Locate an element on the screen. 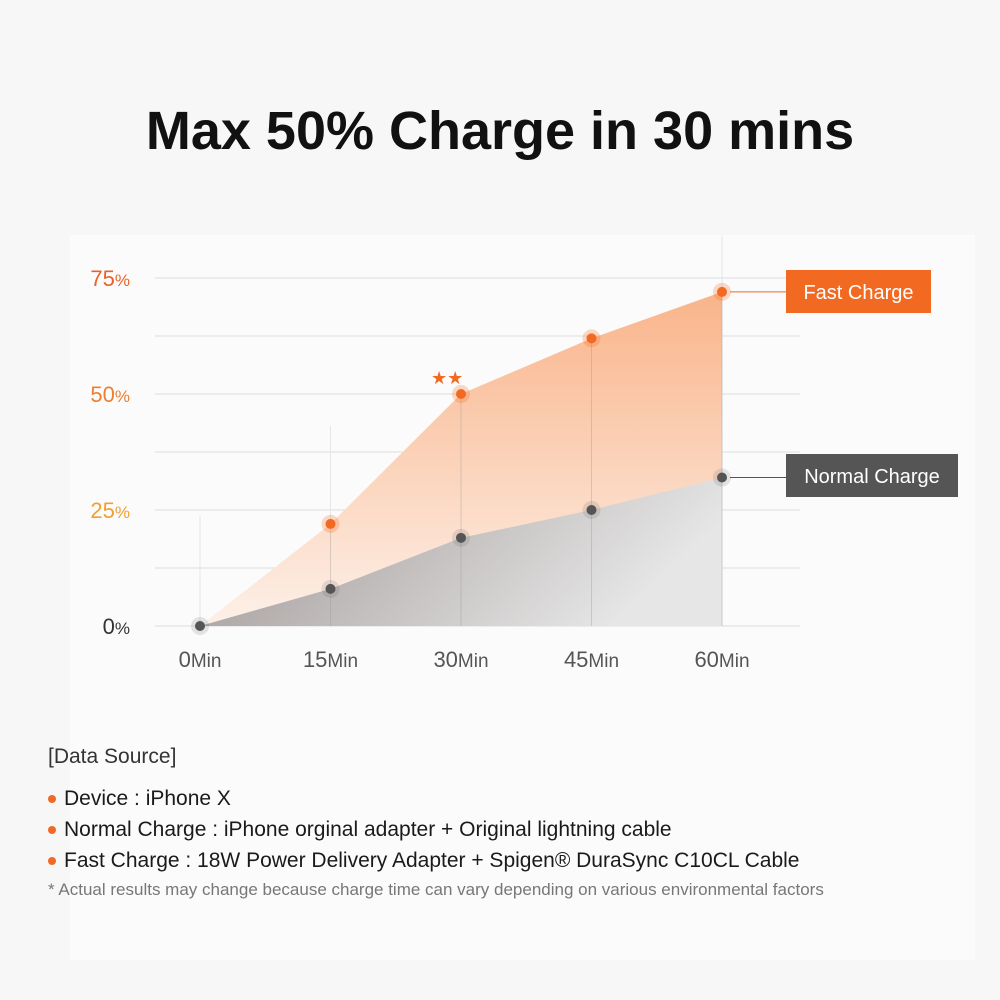 This screenshot has width=1000, height=1000. x-tick-number: 45 is located at coordinates (576, 659).